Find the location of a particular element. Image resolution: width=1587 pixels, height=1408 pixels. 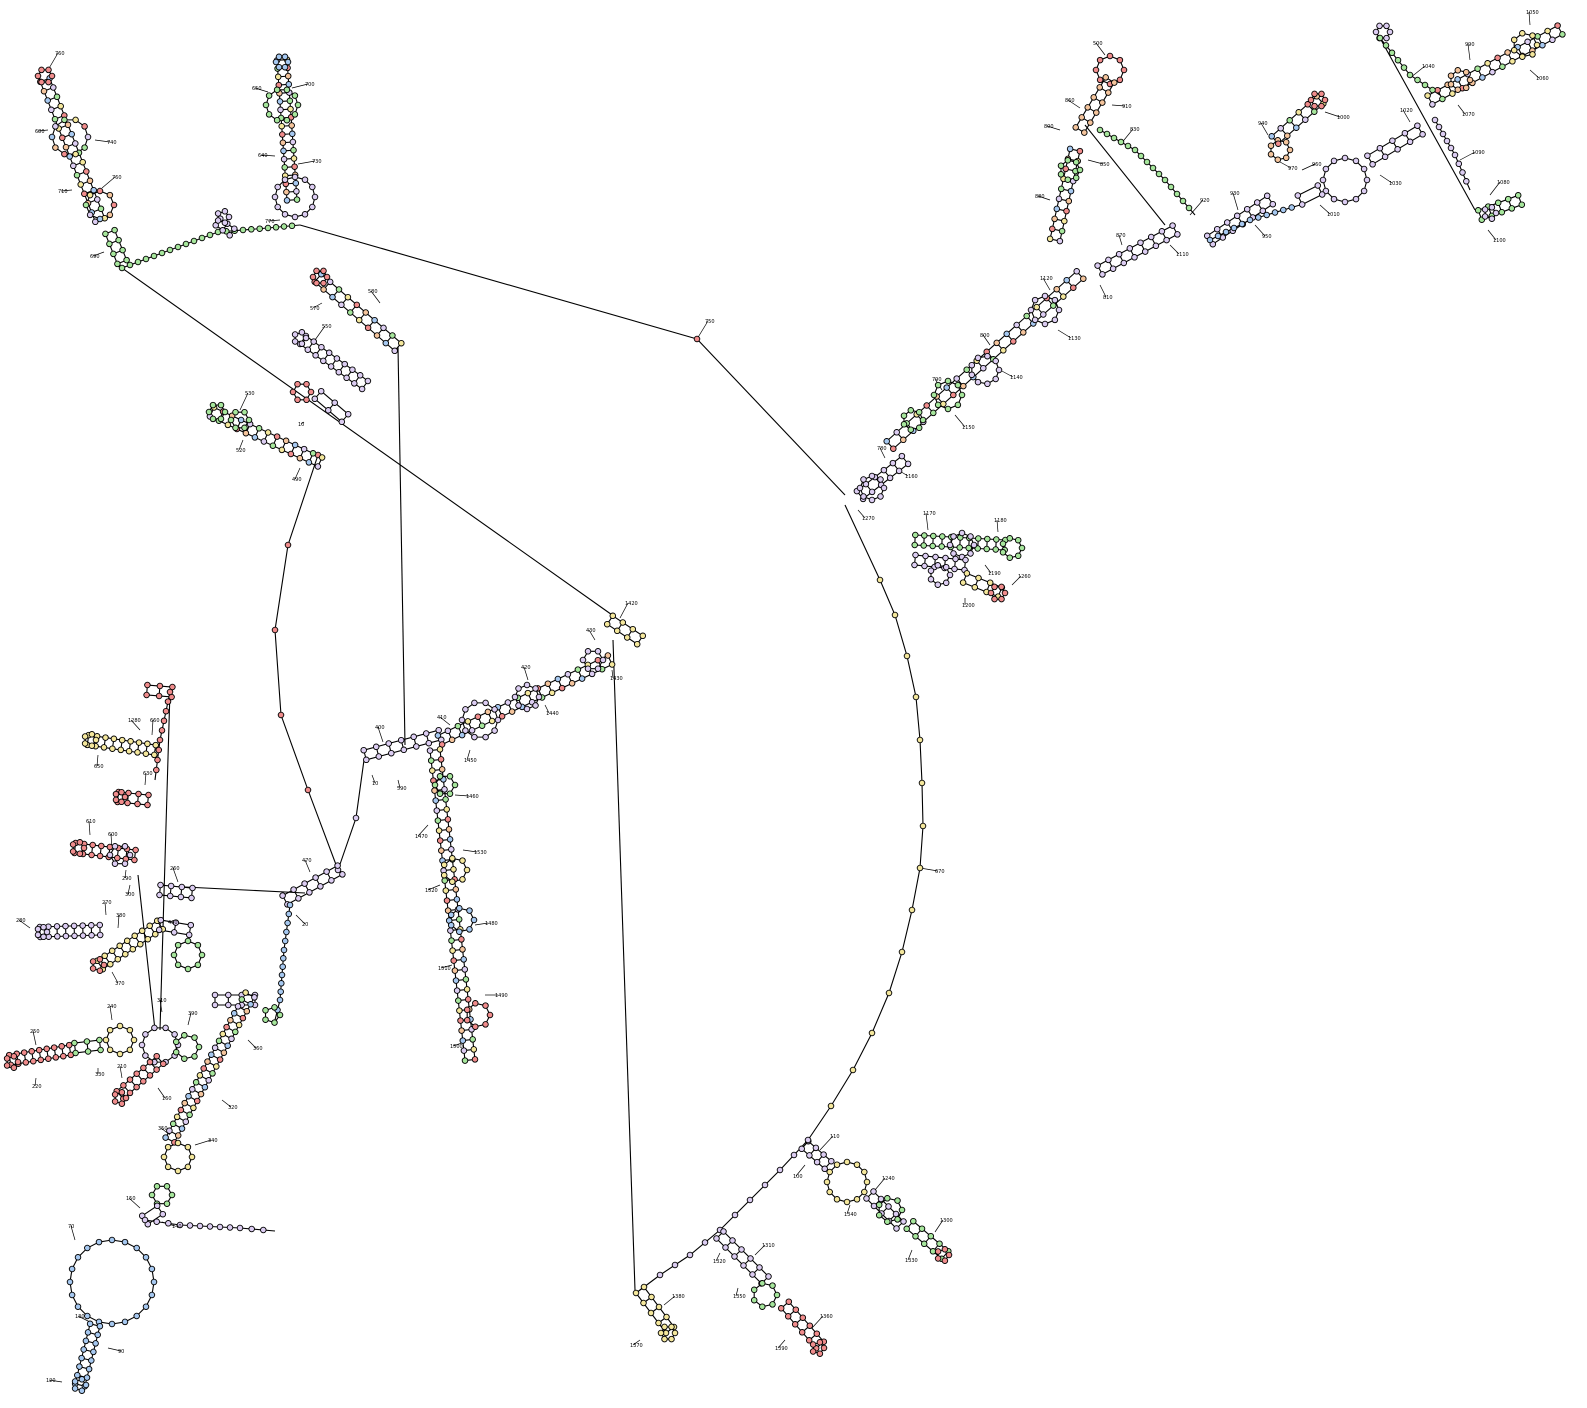

position-label: 1310 is located at coordinates (768, 1246).